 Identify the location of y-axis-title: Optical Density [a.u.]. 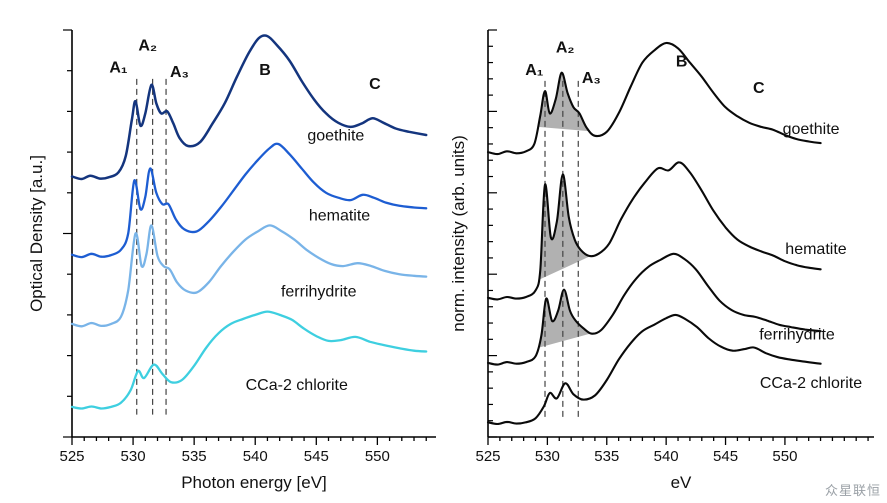
(36, 233).